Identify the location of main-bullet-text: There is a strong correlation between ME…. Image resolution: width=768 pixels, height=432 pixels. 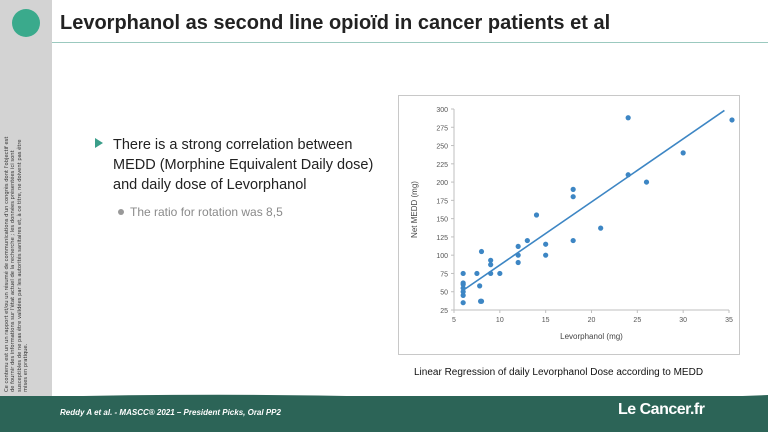
(243, 165).